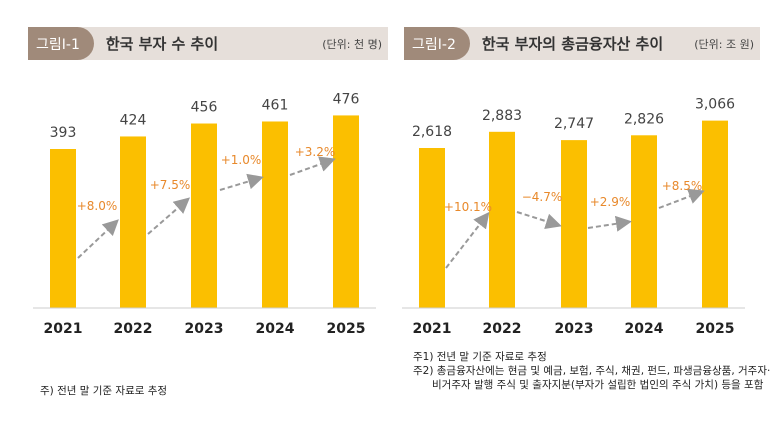  I want to click on value-label: 2,826, so click(644, 119).